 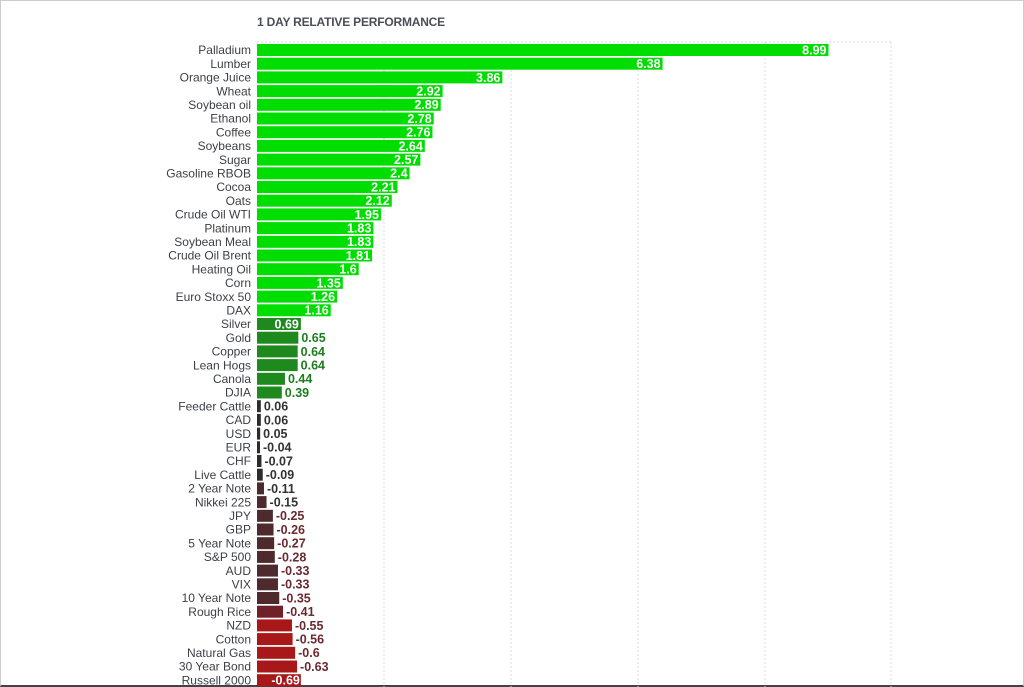 What do you see at coordinates (241, 585) in the screenshot?
I see `category-label: VIX` at bounding box center [241, 585].